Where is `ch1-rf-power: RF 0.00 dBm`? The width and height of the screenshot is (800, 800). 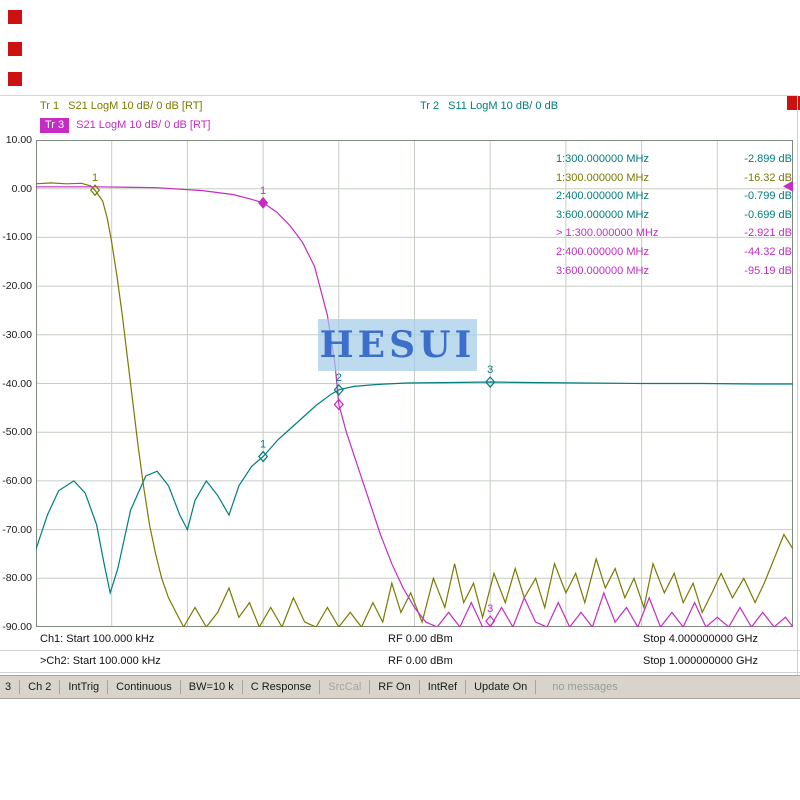
ch1-rf-power: RF 0.00 dBm is located at coordinates (420, 639).